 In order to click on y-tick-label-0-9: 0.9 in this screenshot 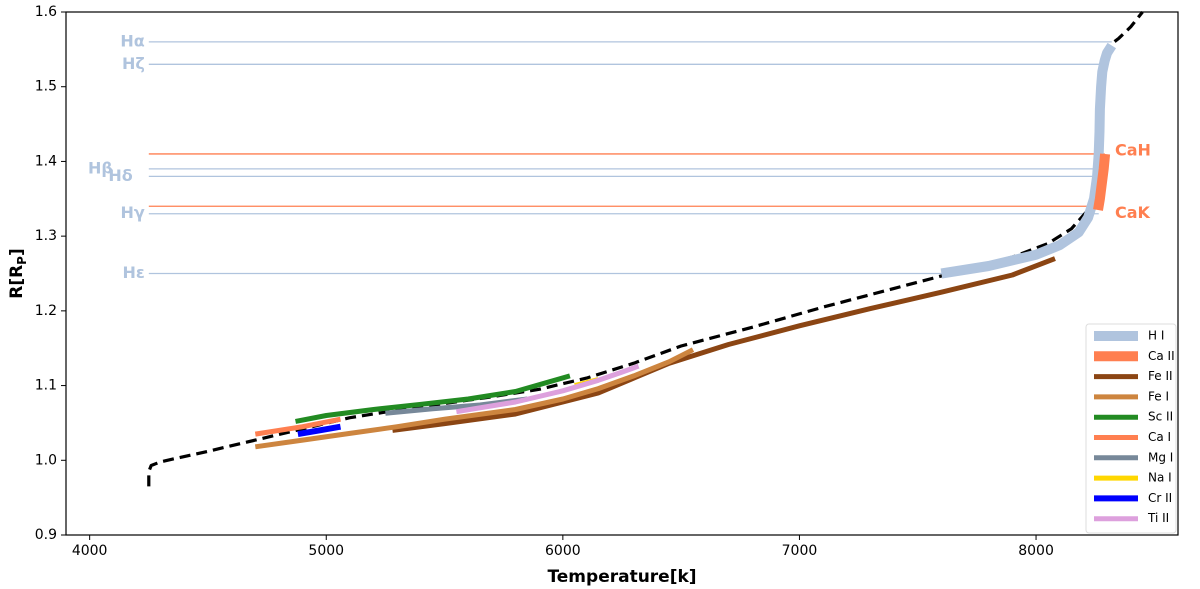, I will do `click(46, 535)`.